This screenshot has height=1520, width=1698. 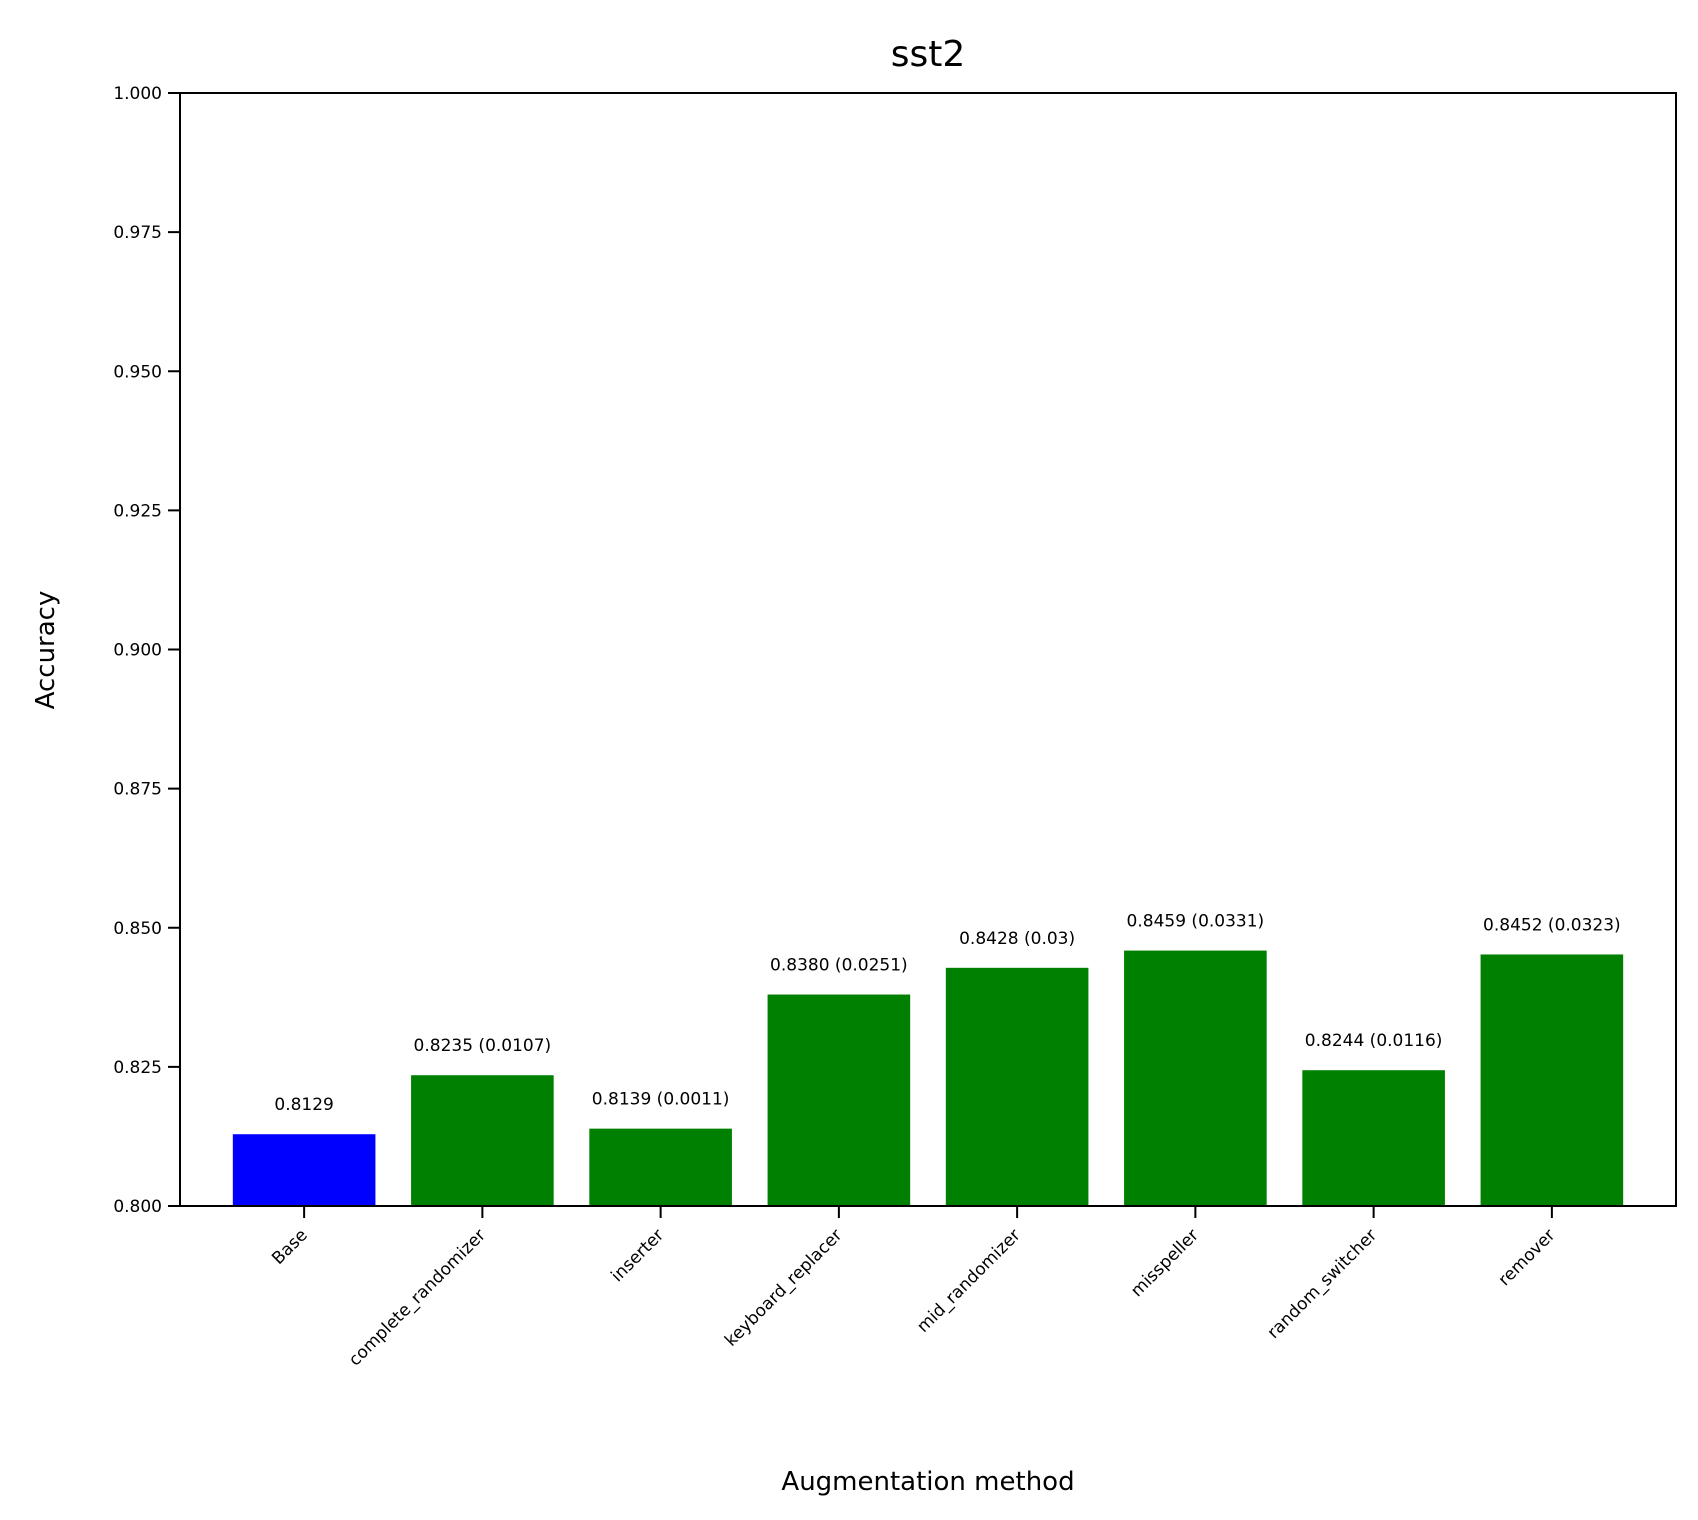 I want to click on y-tick-label: 0.975, so click(x=137, y=233).